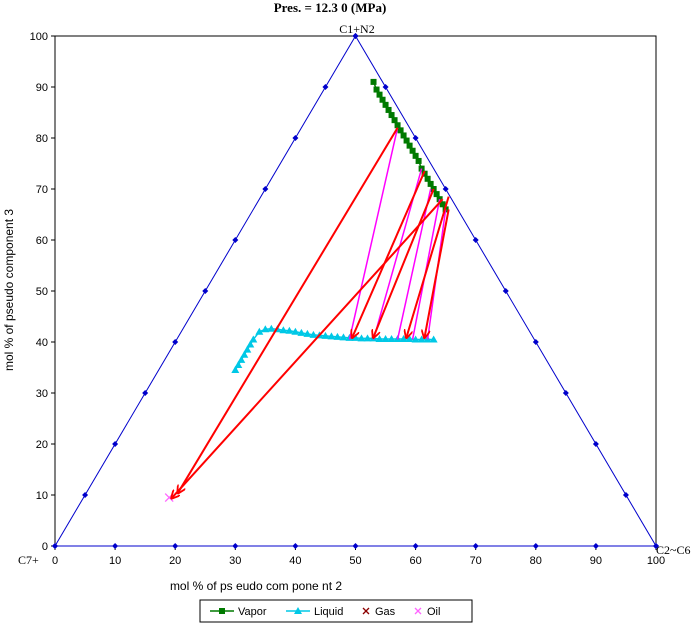  I want to click on y-tick-label: 80, so click(42, 139).